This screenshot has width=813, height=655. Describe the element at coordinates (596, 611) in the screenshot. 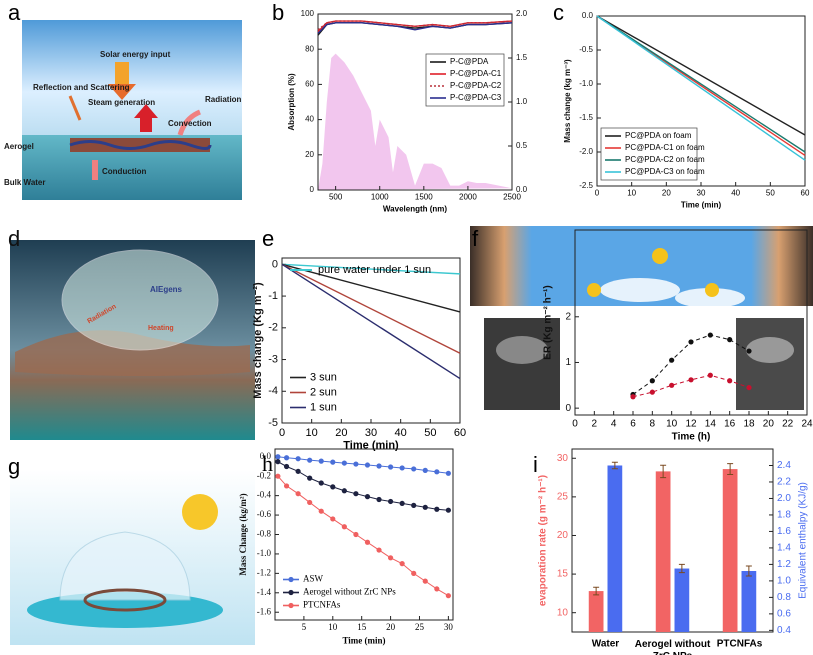

I see `bar` at that location.